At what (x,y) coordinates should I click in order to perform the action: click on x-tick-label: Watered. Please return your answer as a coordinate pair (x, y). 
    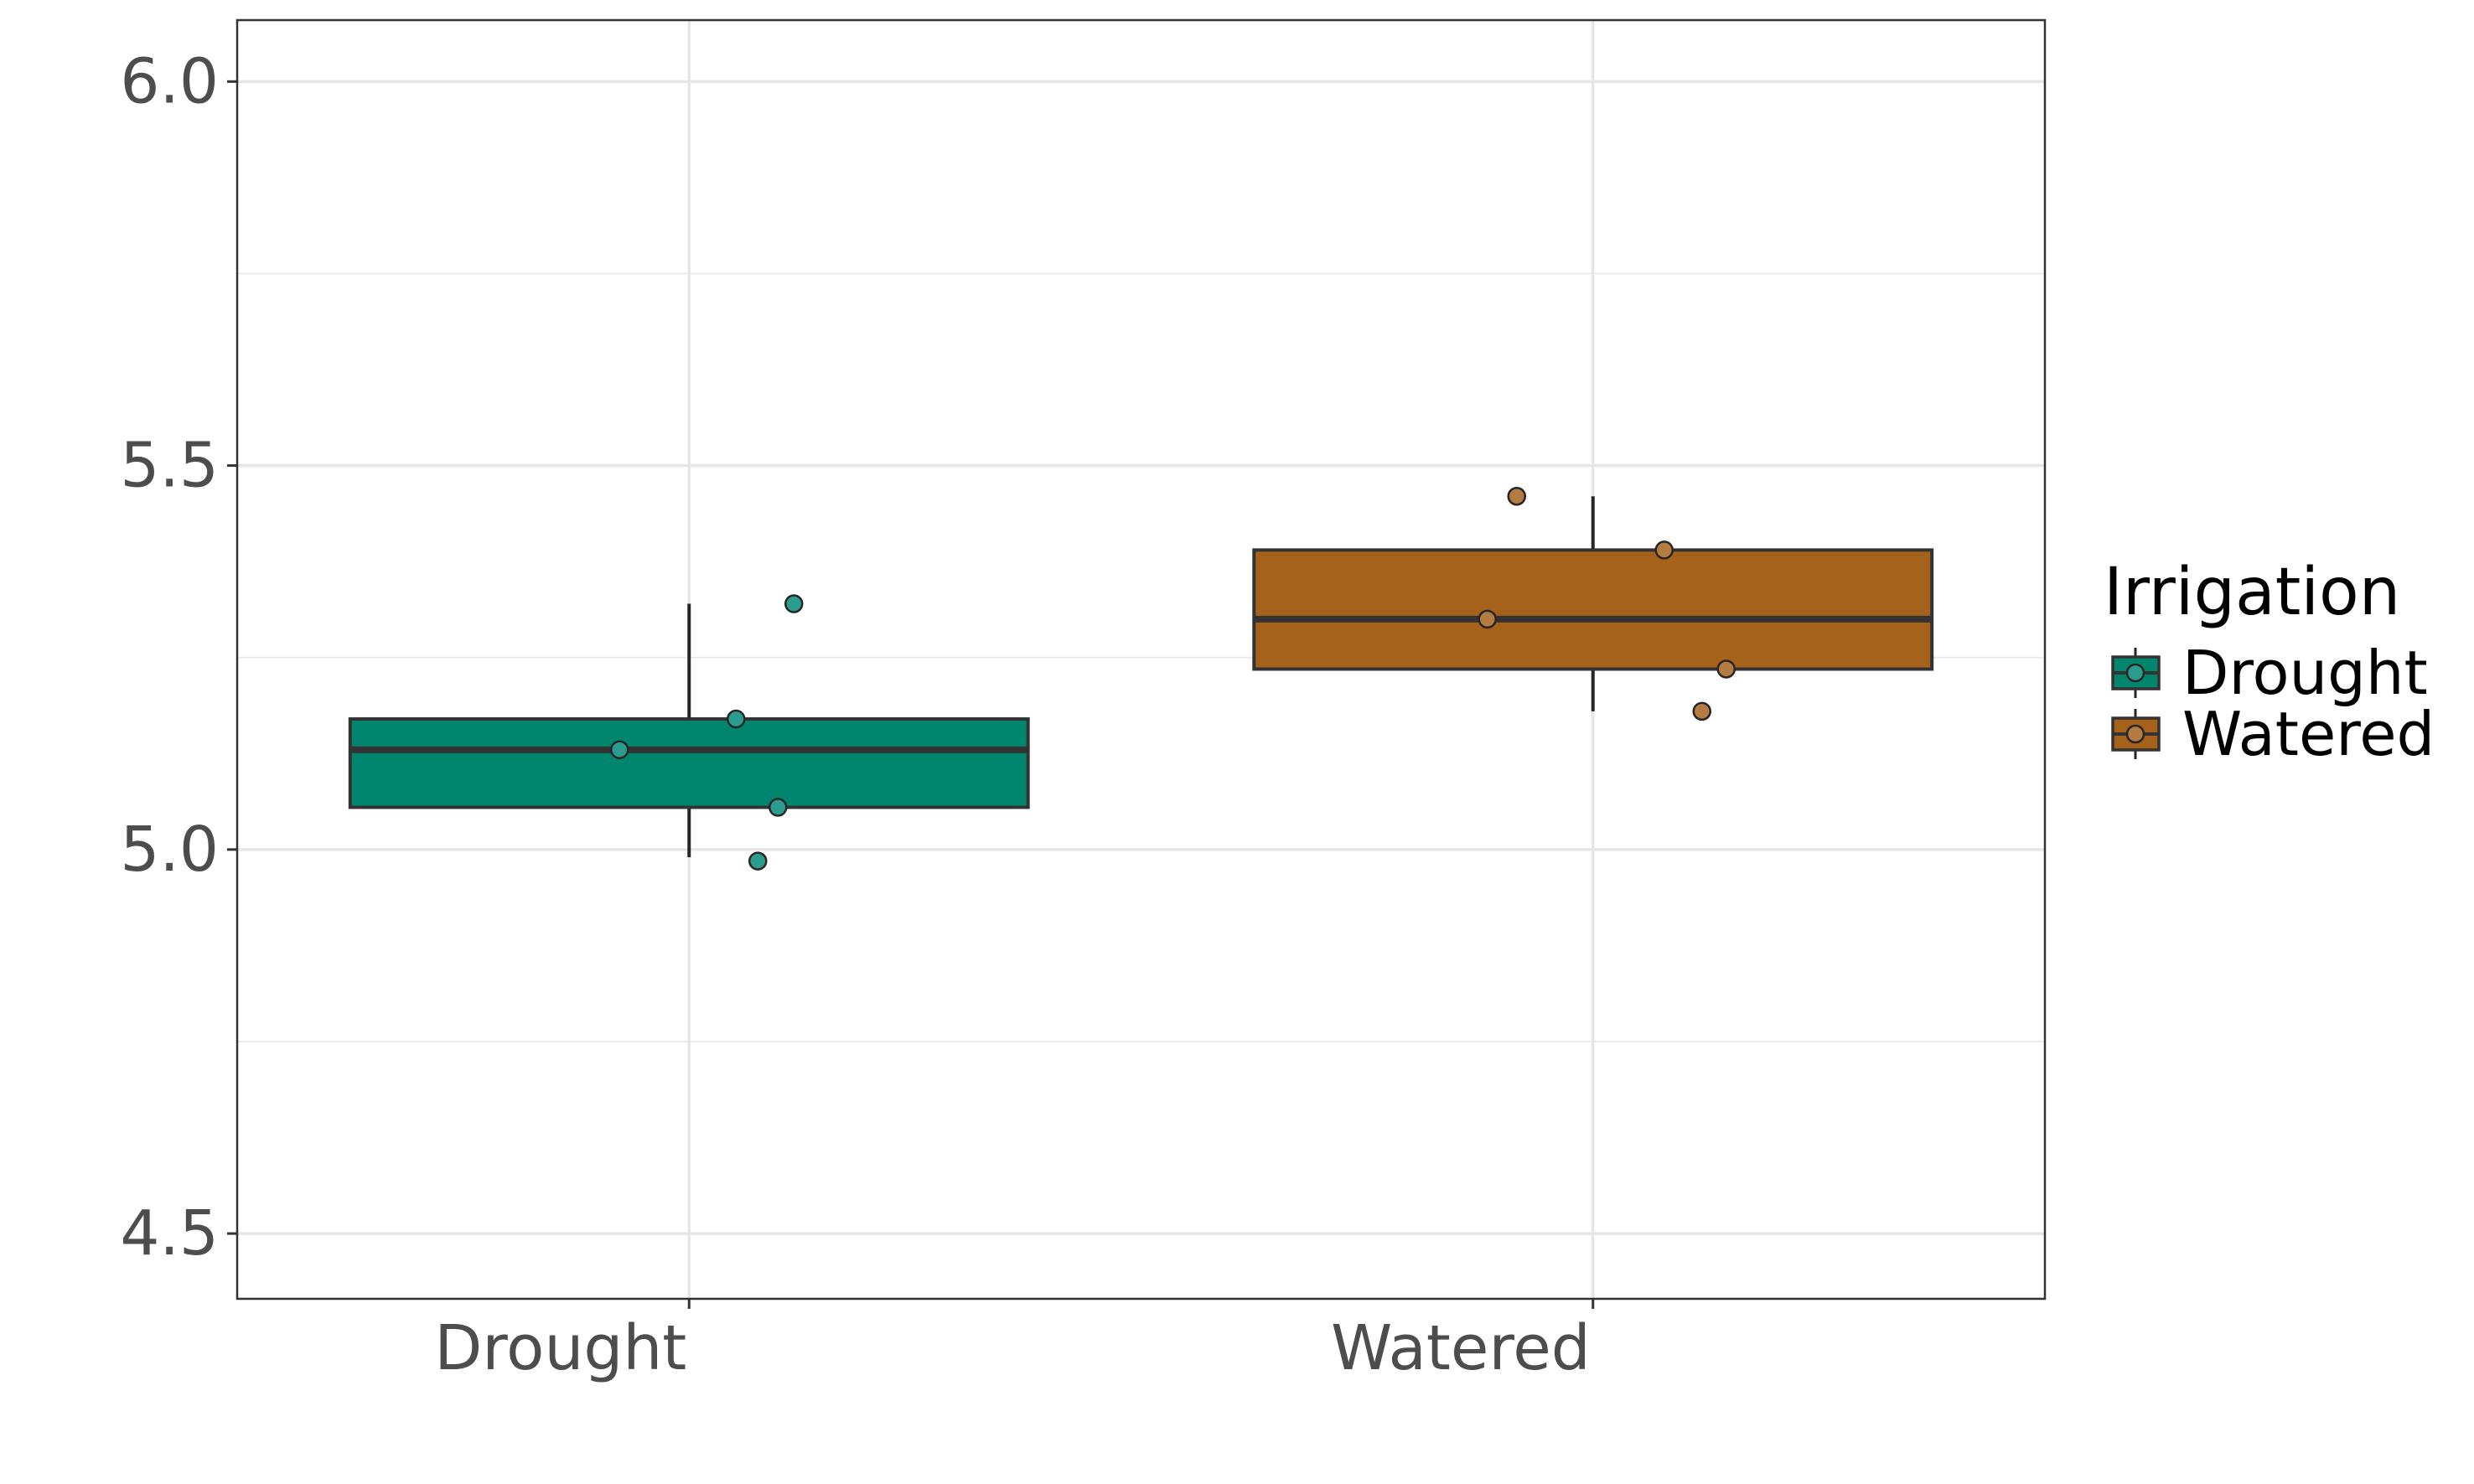
    Looking at the image, I should click on (1461, 1348).